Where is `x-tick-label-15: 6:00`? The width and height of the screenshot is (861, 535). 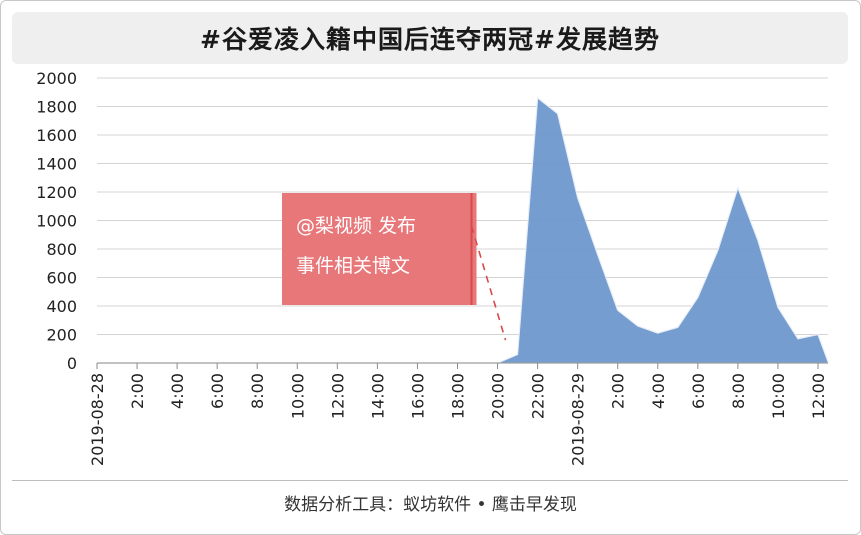
x-tick-label-15: 6:00 is located at coordinates (698, 391).